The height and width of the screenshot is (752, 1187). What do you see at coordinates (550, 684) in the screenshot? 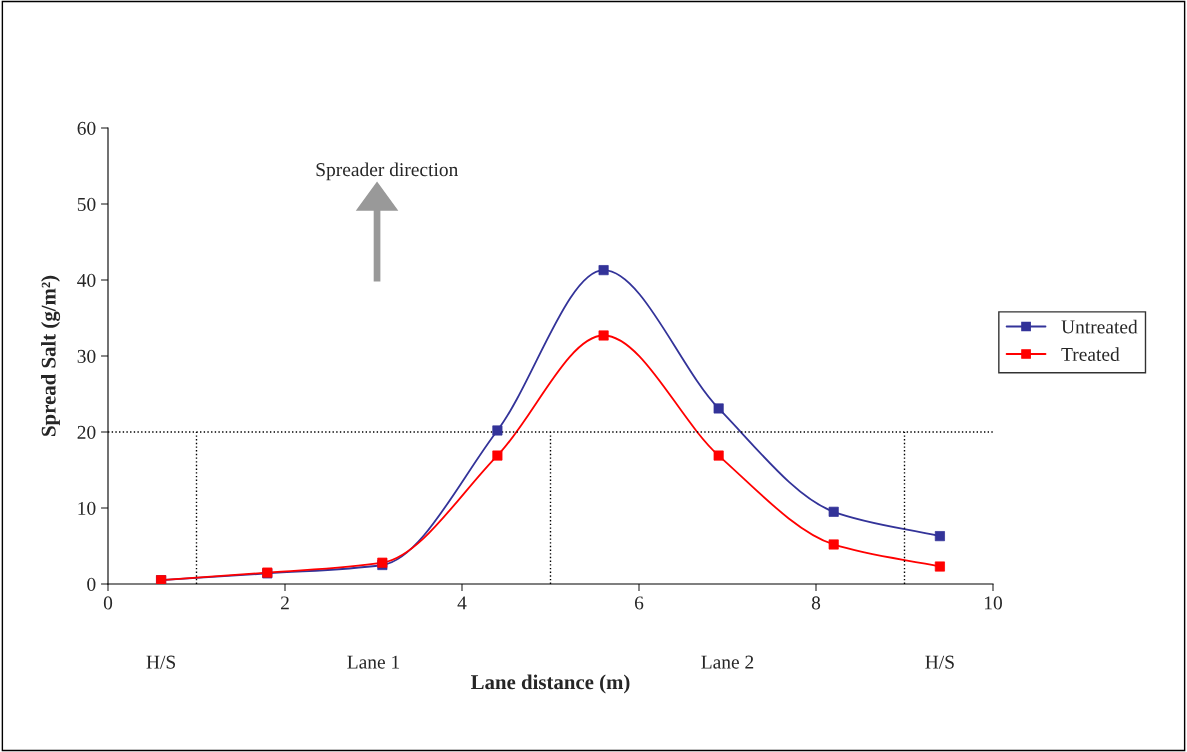
I see `x-axis-title: Lane distance (m)` at bounding box center [550, 684].